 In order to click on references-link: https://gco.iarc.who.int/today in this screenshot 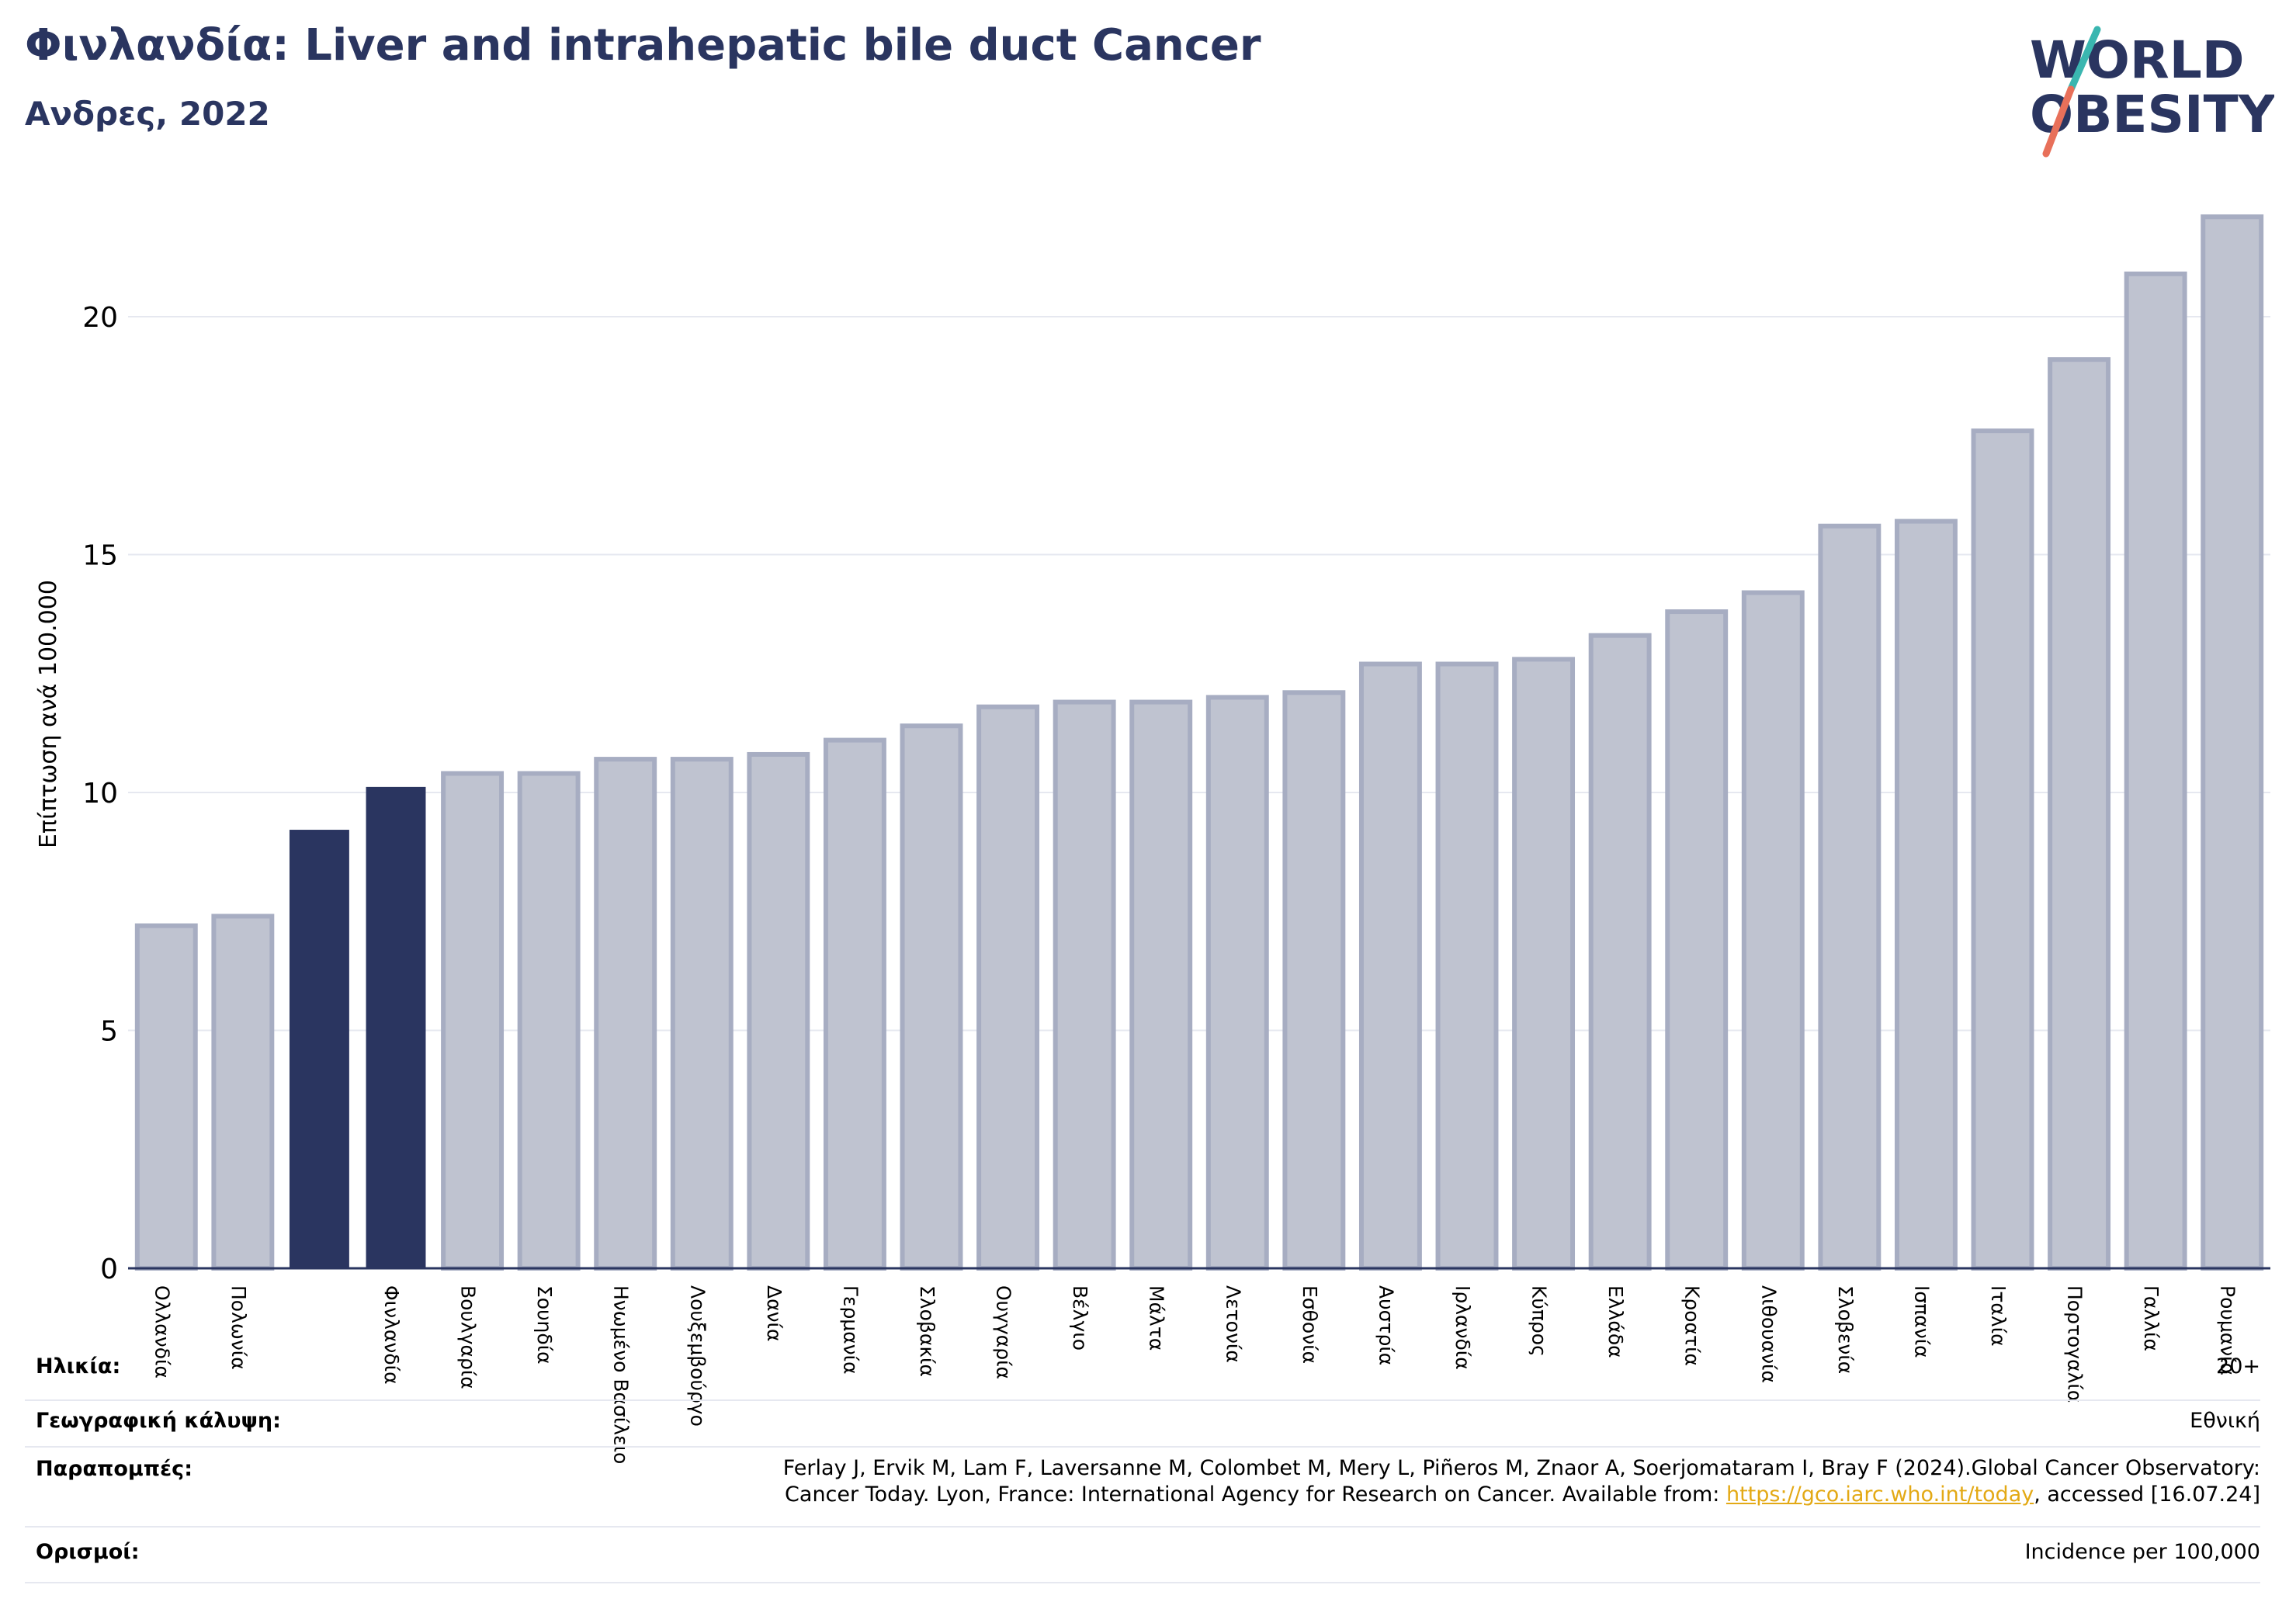, I will do `click(1879, 1495)`.